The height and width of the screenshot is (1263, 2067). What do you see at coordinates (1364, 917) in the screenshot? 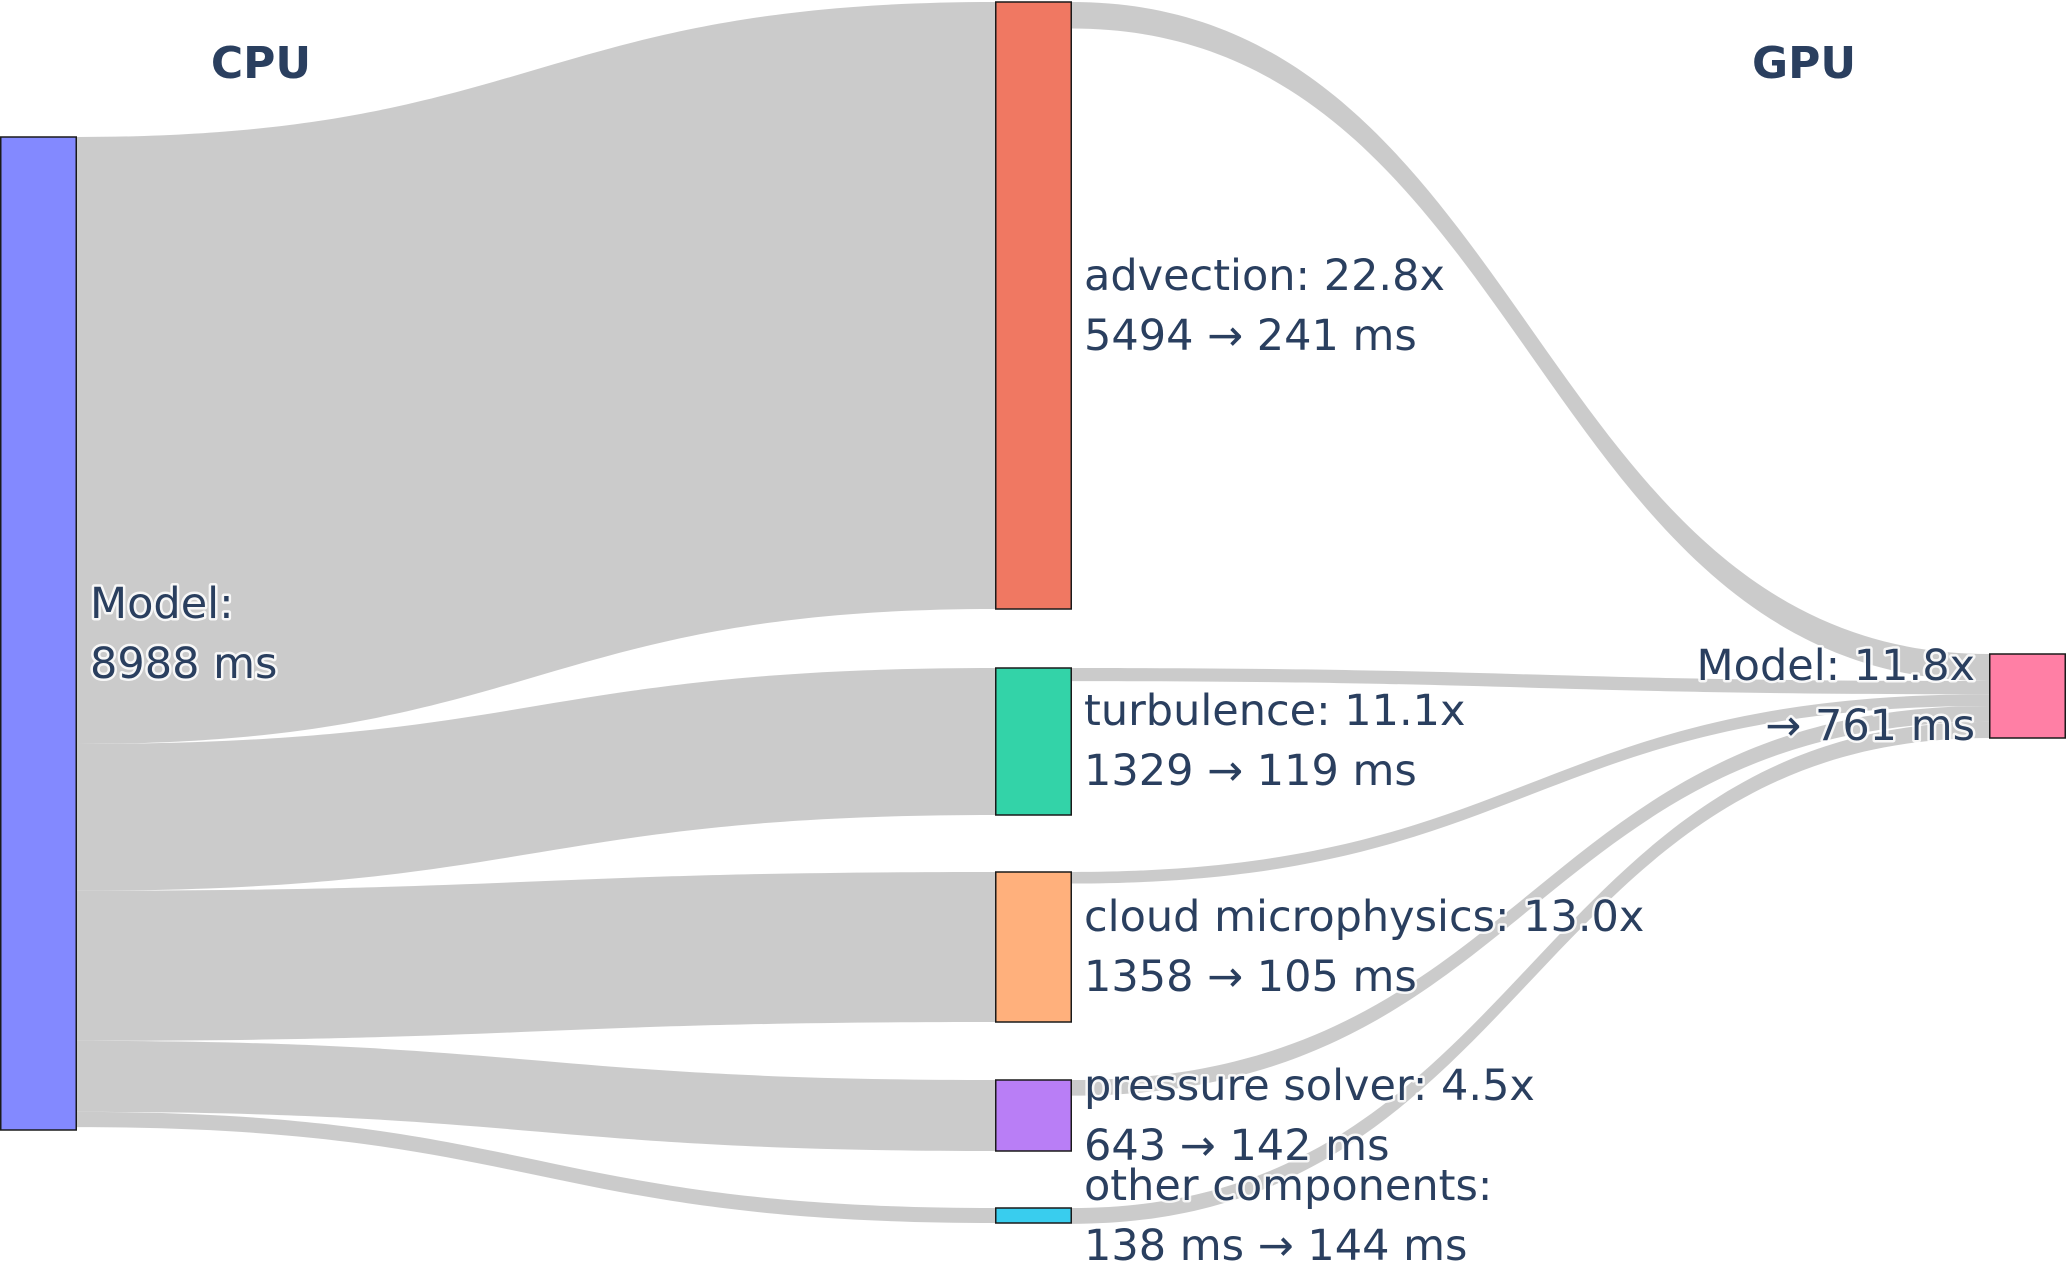
I see `node-label-cloud-line-0: cloud microphysics: 13.0x` at bounding box center [1364, 917].